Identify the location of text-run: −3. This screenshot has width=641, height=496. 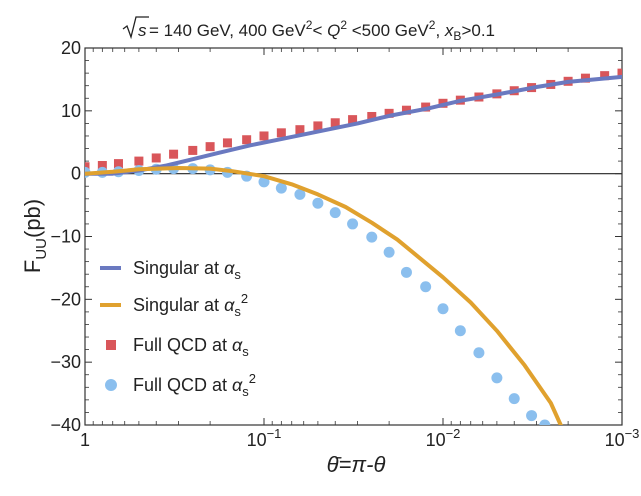
(632, 433).